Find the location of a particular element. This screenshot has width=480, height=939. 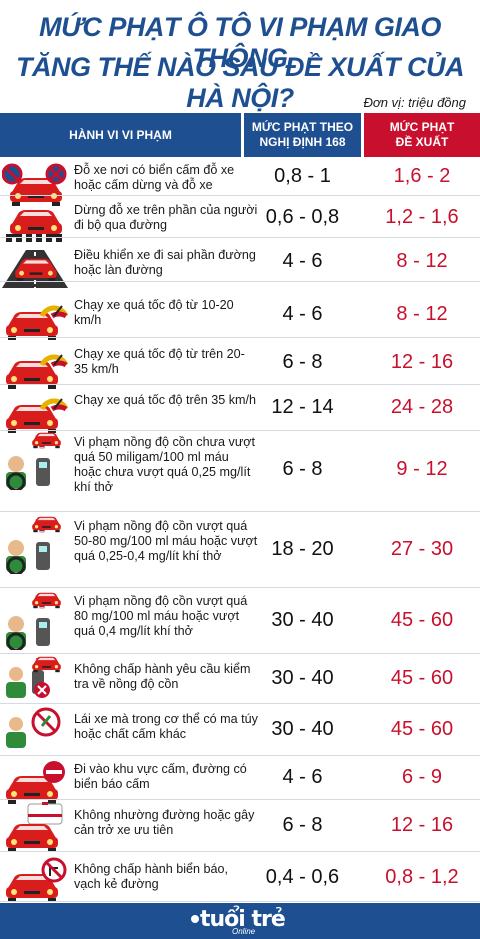

header-current-fine: MỨC PHẠT THEO NGHỊ ĐỊNH 168 is located at coordinates (302, 135).